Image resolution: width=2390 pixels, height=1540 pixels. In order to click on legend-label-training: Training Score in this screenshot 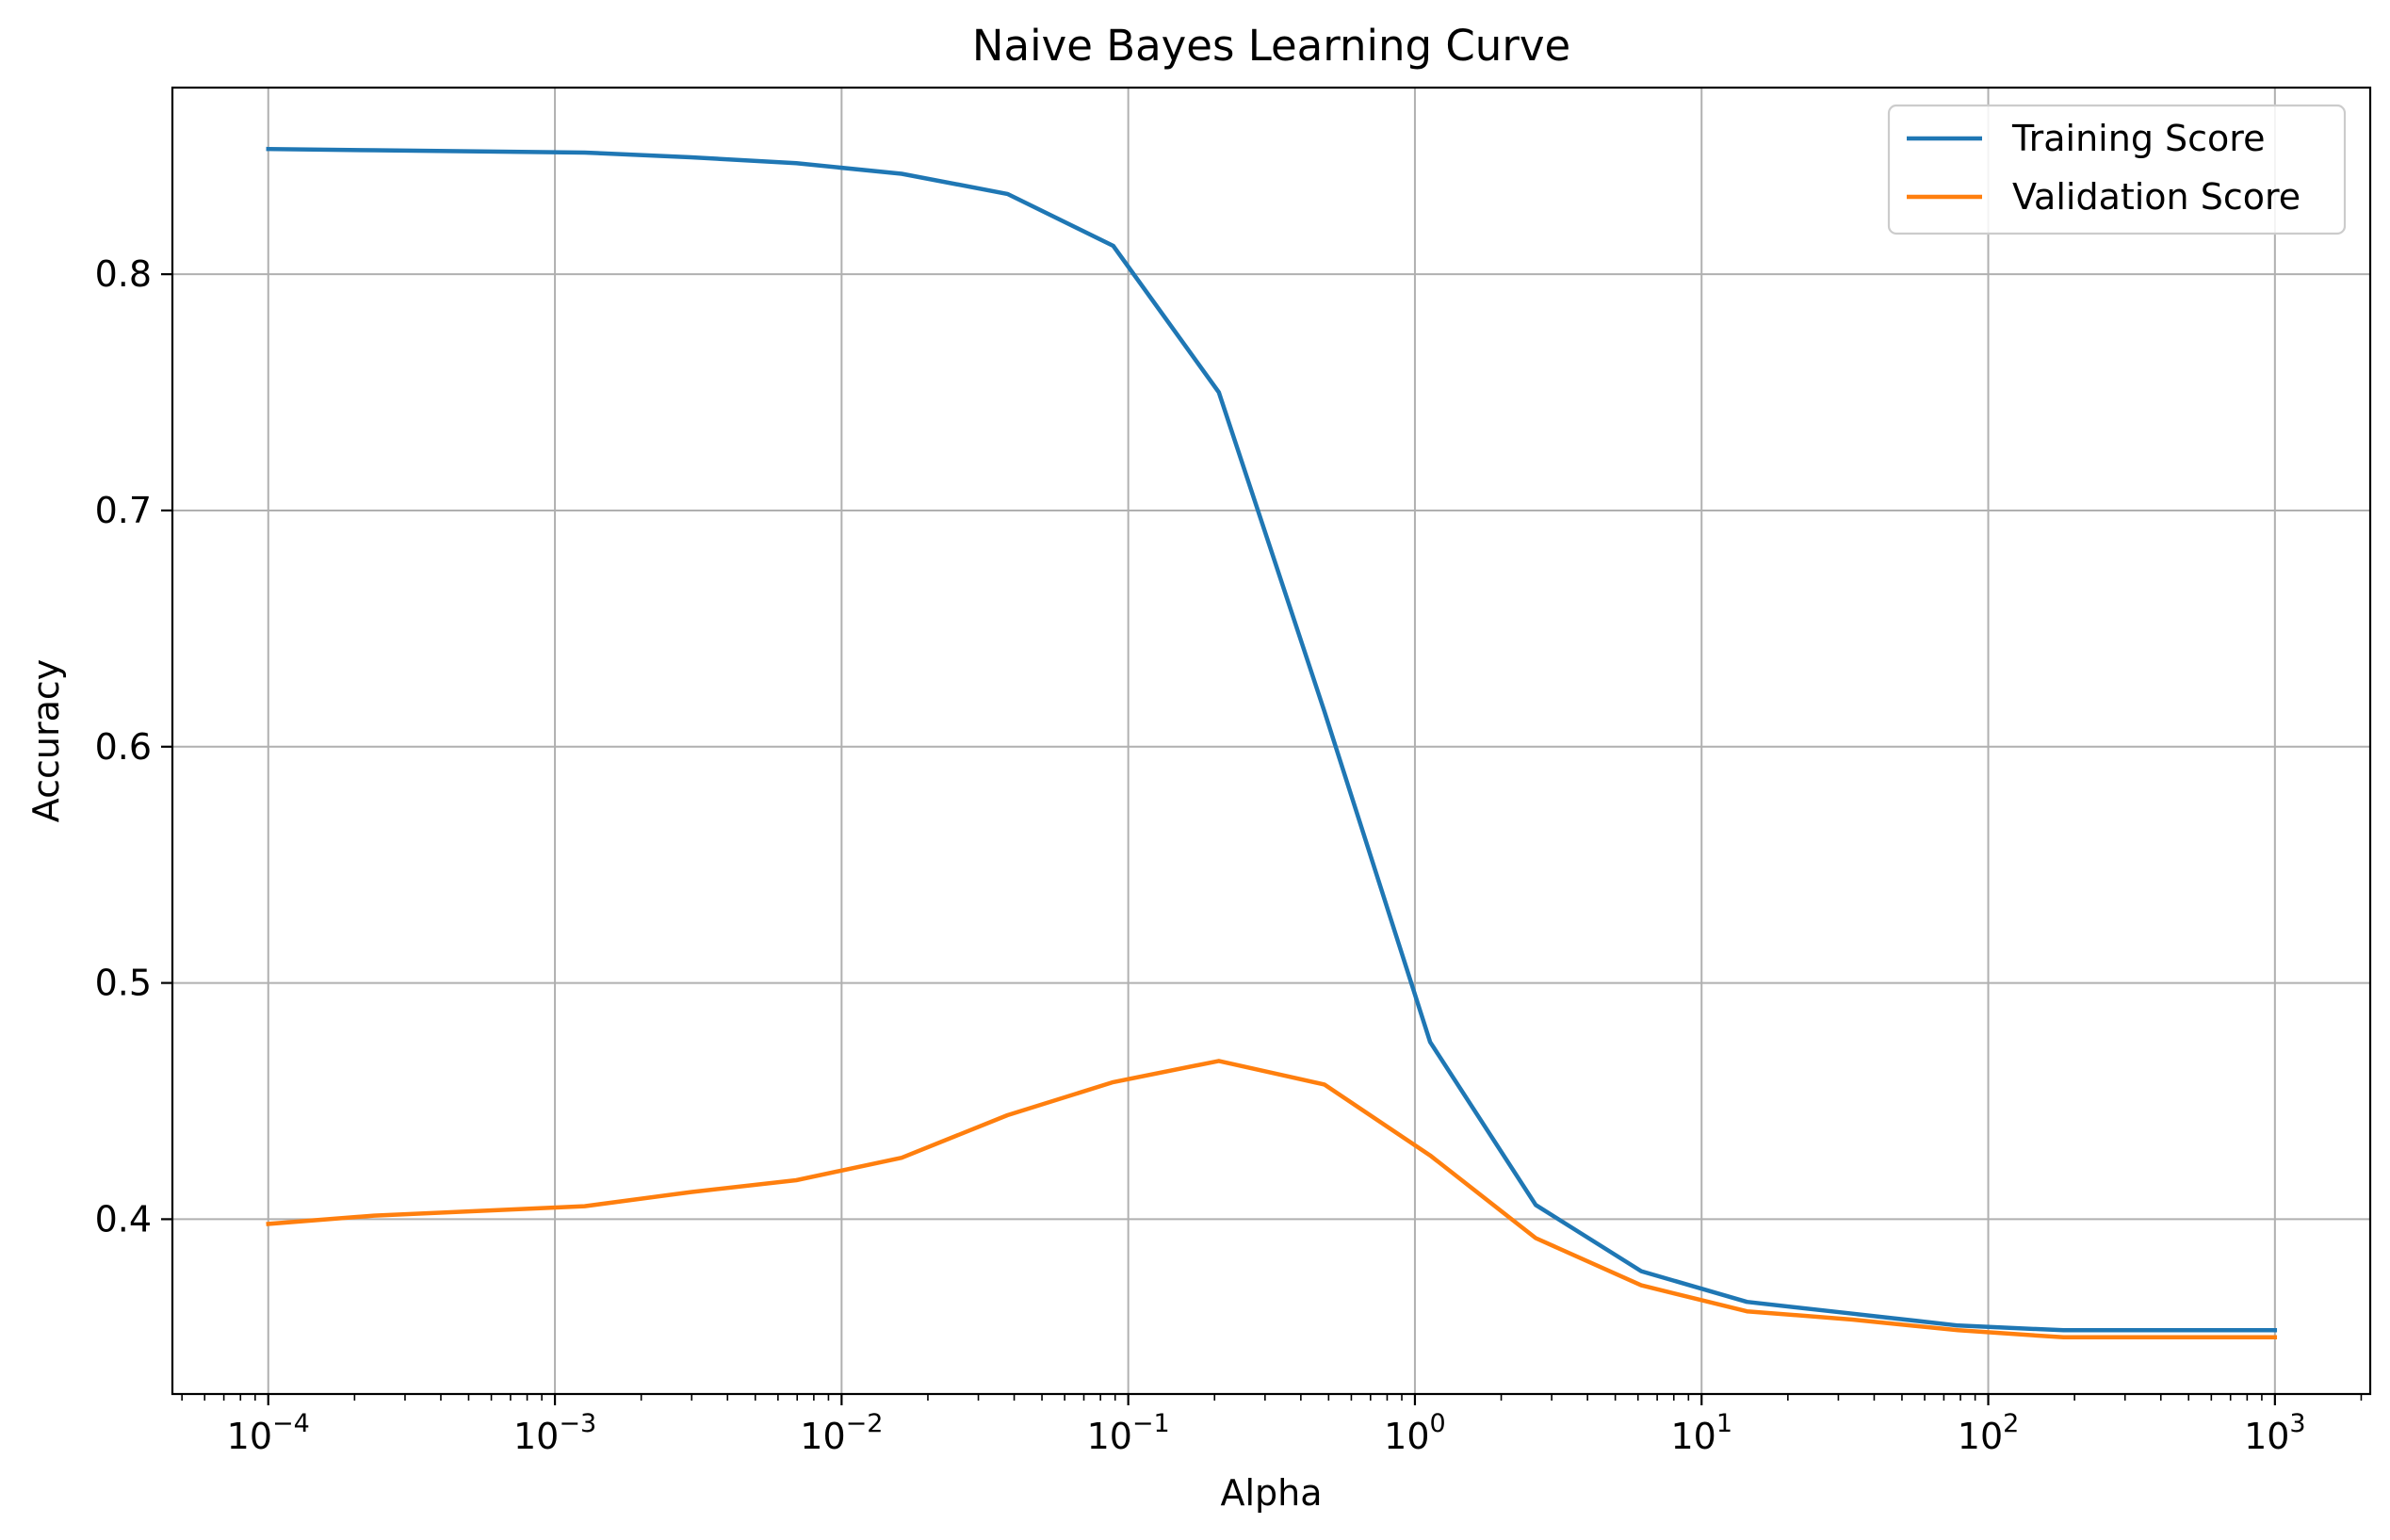, I will do `click(2138, 139)`.